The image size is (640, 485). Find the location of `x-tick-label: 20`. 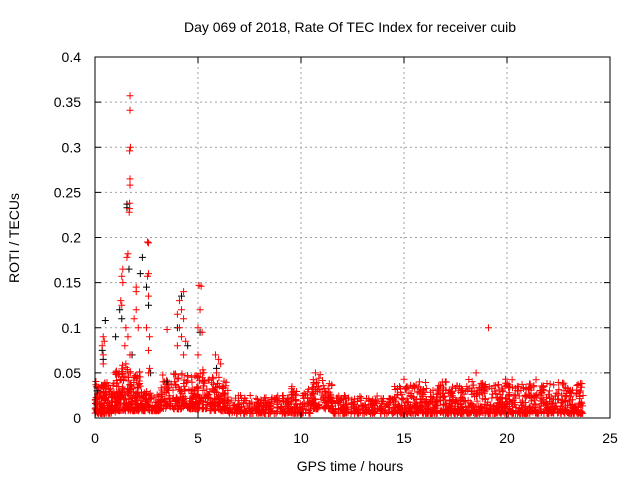

x-tick-label: 20 is located at coordinates (507, 438).